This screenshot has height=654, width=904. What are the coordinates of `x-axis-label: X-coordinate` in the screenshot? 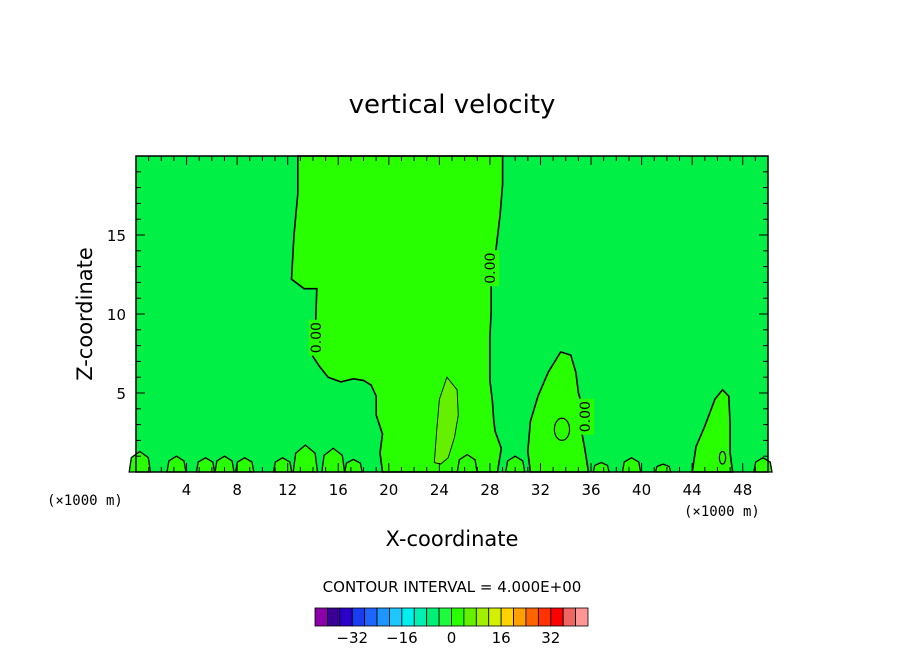 It's located at (452, 539).